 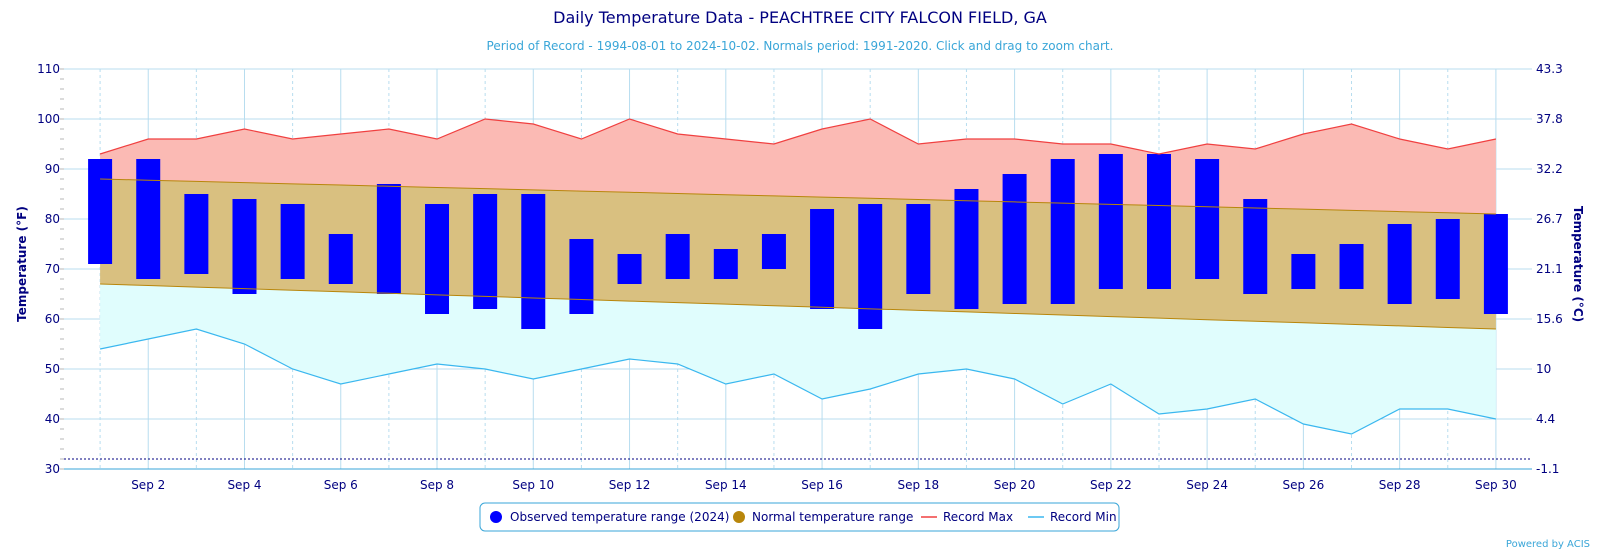 I want to click on x-tick-label: Sep 20, so click(x=1015, y=485).